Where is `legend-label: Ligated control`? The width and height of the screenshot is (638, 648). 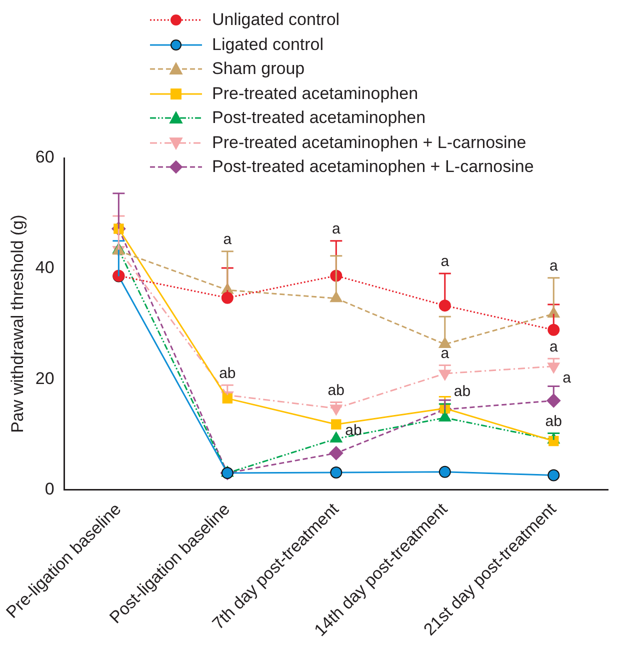 legend-label: Ligated control is located at coordinates (268, 45).